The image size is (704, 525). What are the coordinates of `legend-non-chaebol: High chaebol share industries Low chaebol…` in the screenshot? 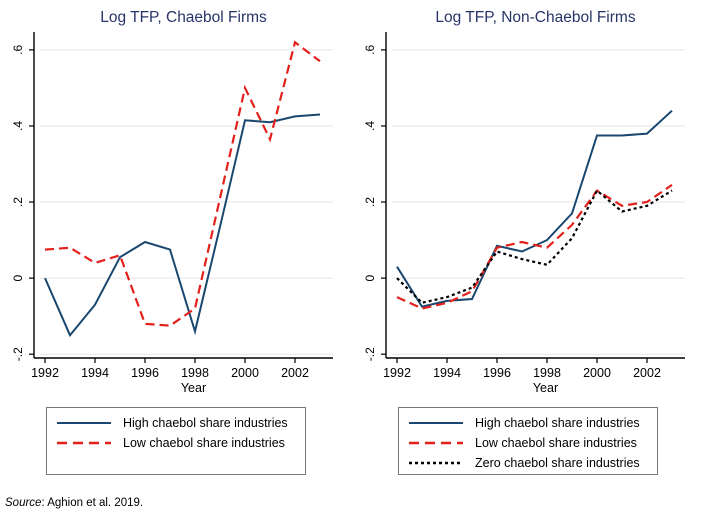 It's located at (528, 441).